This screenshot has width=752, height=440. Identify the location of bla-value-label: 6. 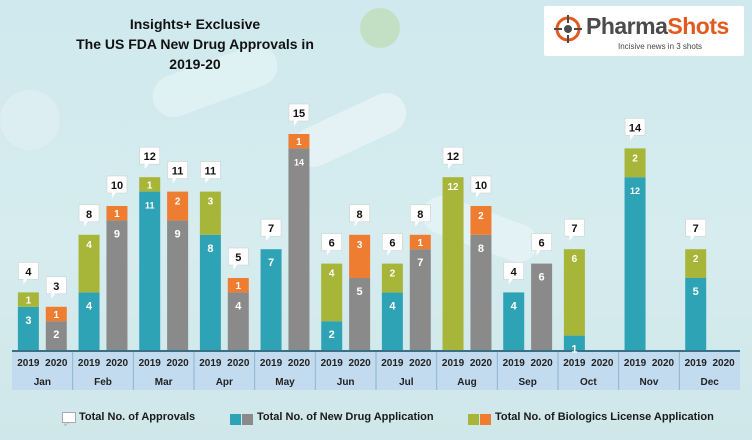
(575, 259).